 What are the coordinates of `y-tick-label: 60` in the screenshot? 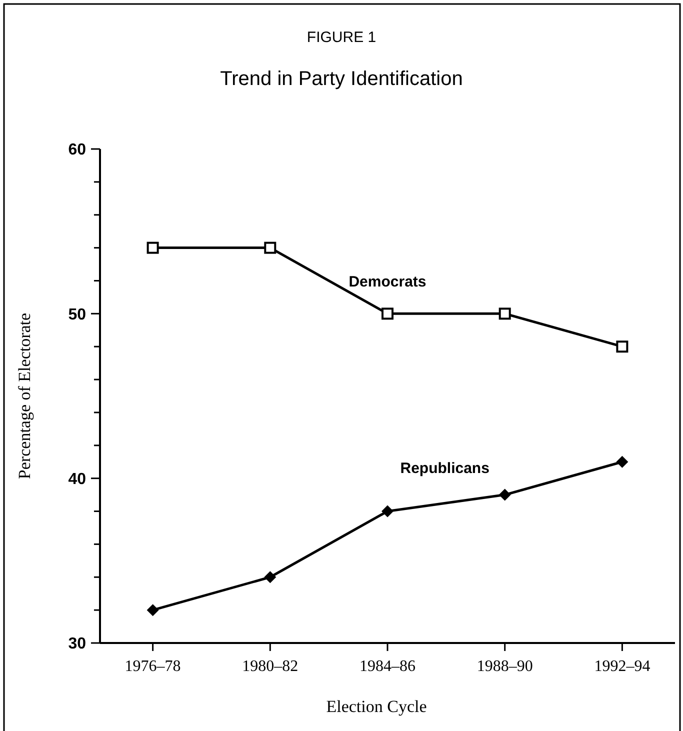 It's located at (77, 150).